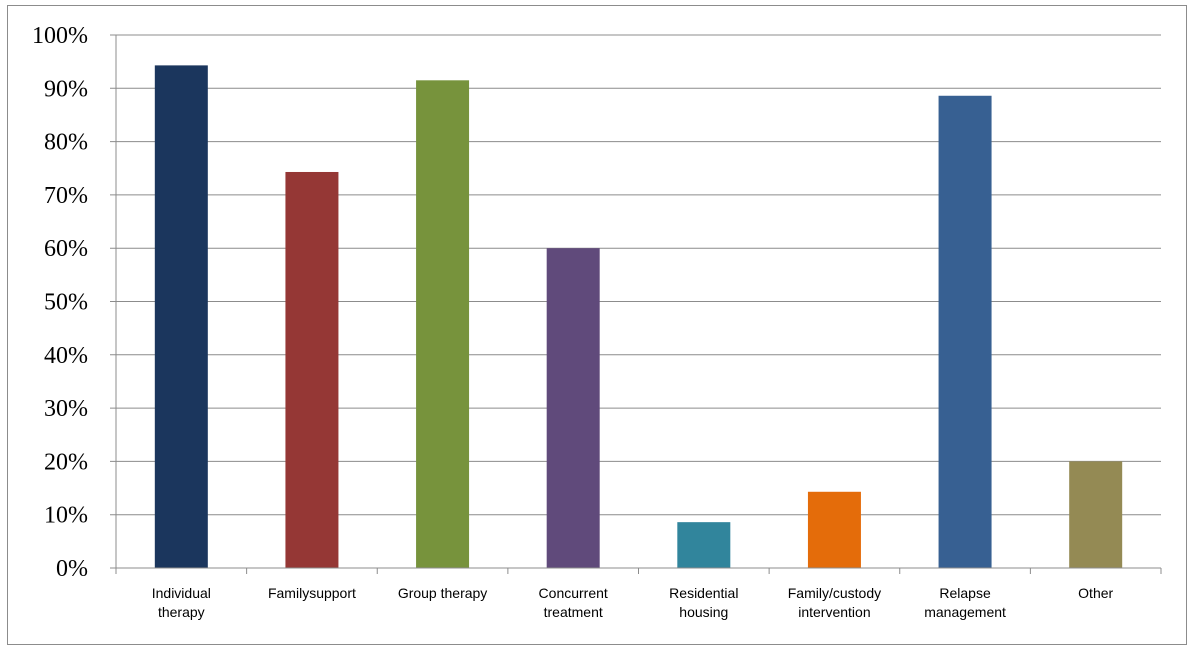 This screenshot has width=1198, height=645. Describe the element at coordinates (965, 602) in the screenshot. I see `x-tick-label: Relapse management` at that location.